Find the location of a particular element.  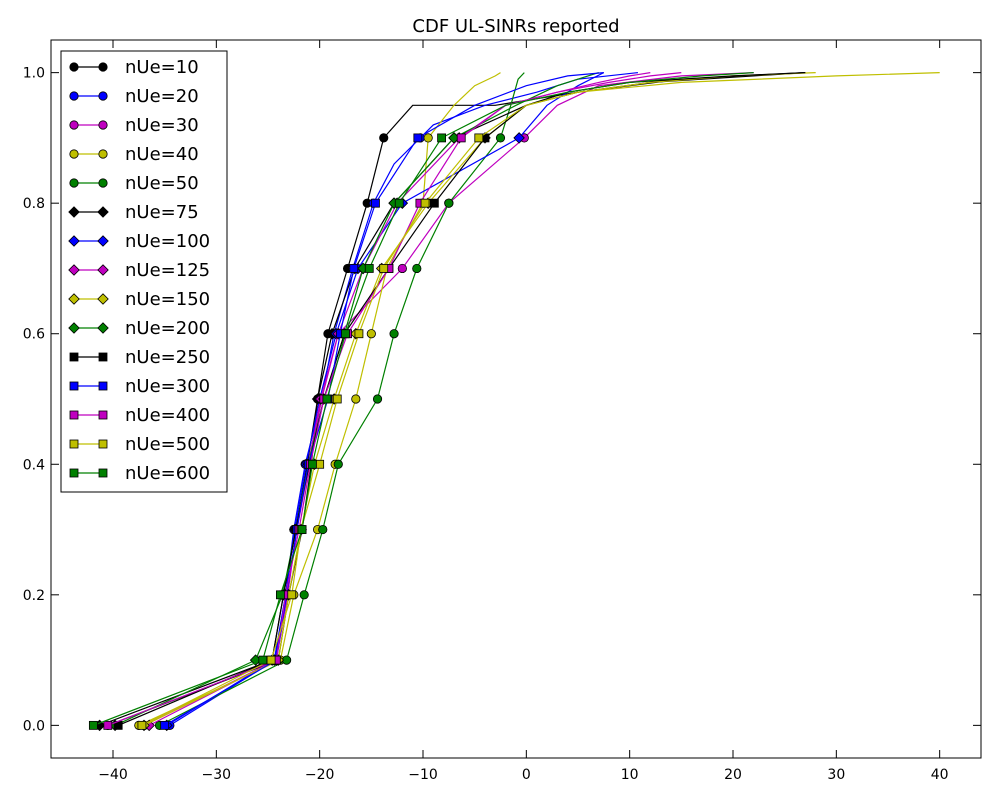

legend-label: nUe=150 is located at coordinates (167, 299).